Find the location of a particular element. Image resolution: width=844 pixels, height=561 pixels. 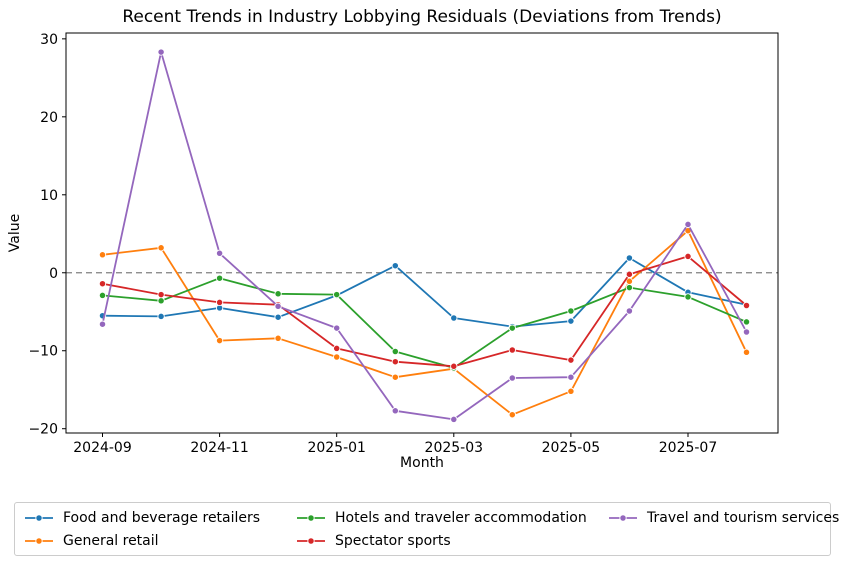

x-tick-label: 2024-09 is located at coordinates (102, 448).